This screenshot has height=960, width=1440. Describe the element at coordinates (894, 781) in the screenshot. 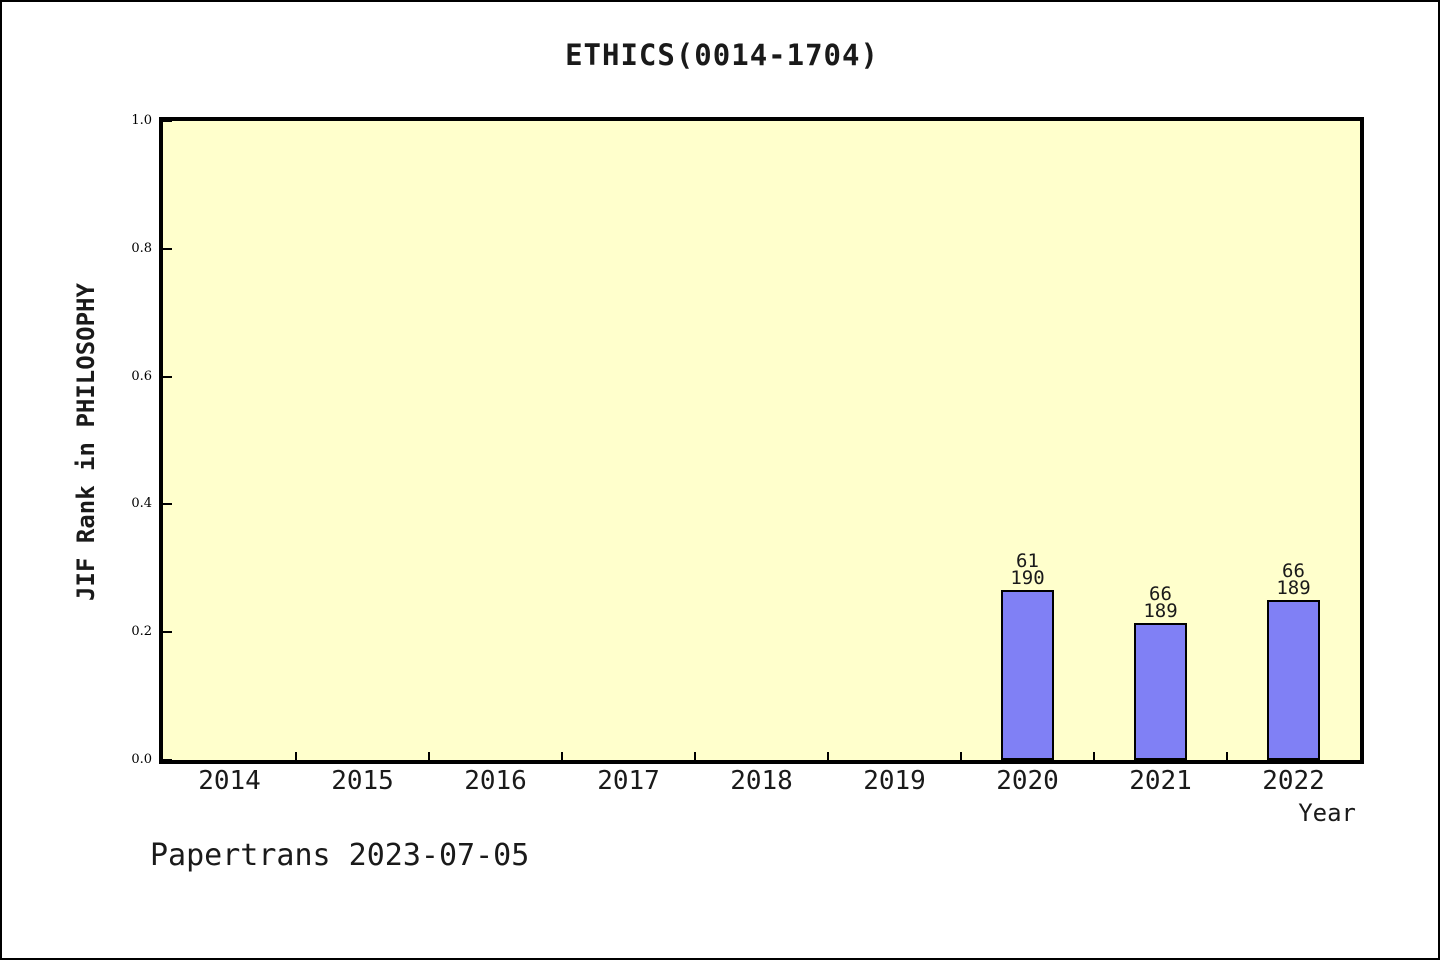

I see `x-tick-label: 2019` at that location.